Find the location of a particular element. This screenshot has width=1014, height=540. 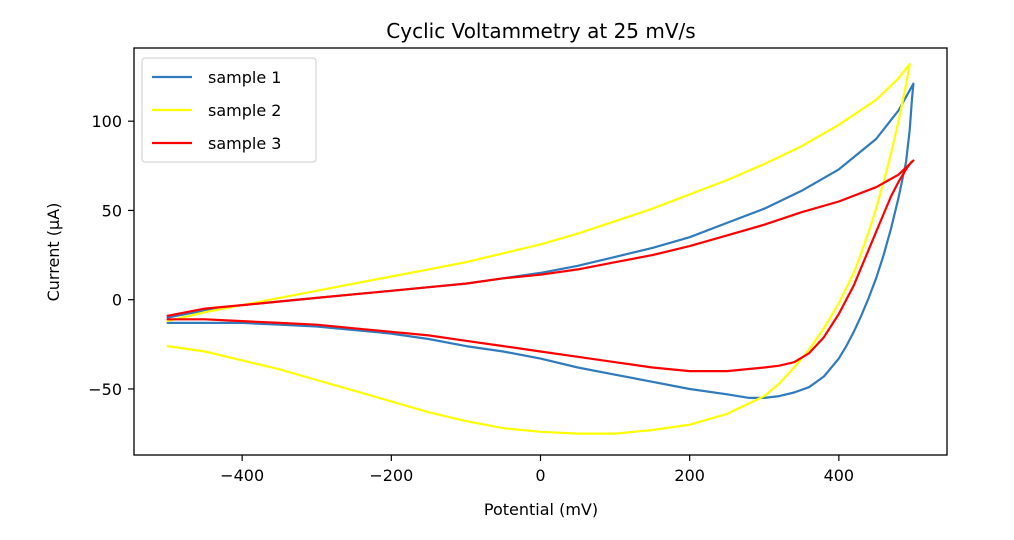

y-axis-label: Current (µA) is located at coordinates (53, 252).